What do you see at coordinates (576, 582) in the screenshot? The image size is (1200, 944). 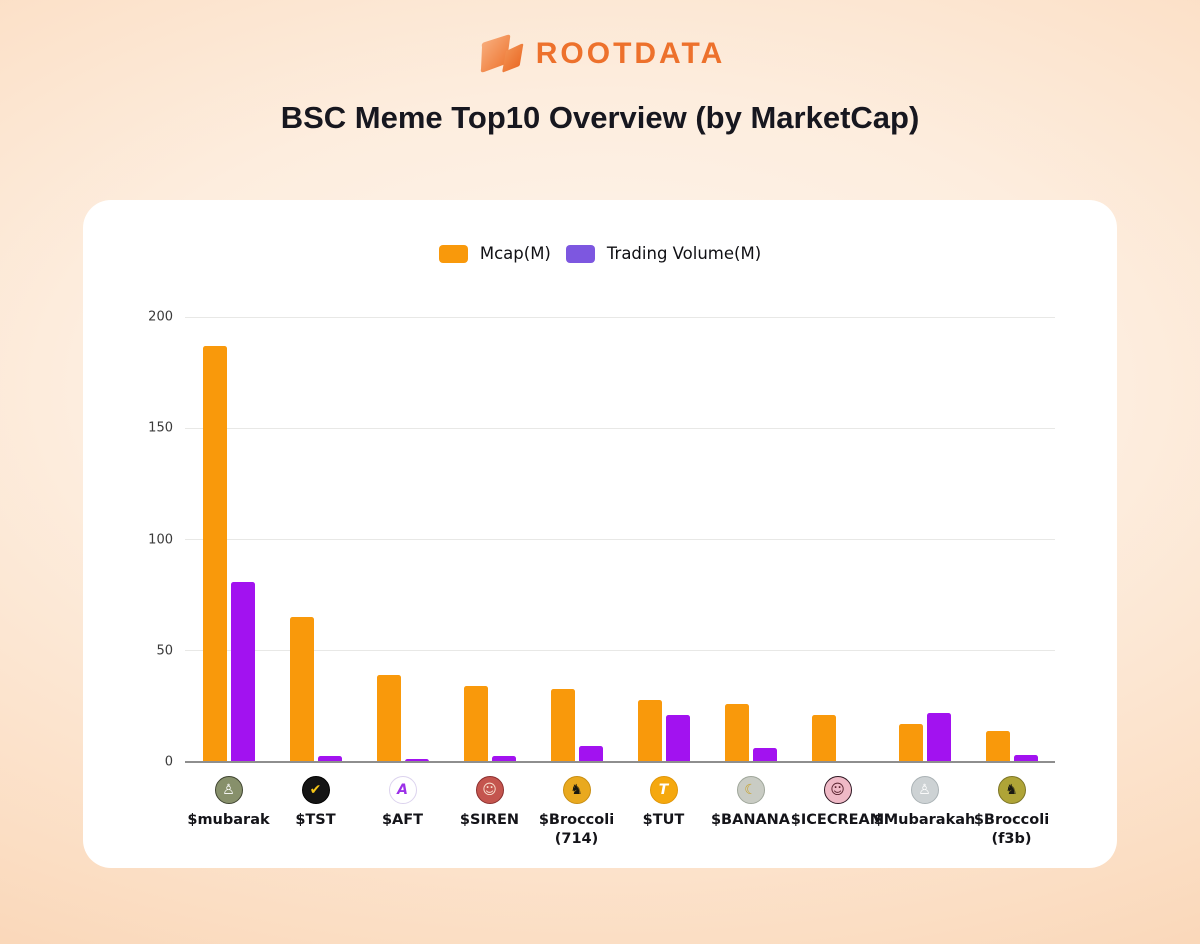 I see `chart-group-$Broccoli (714): ♞ $Broccoli (714)` at bounding box center [576, 582].